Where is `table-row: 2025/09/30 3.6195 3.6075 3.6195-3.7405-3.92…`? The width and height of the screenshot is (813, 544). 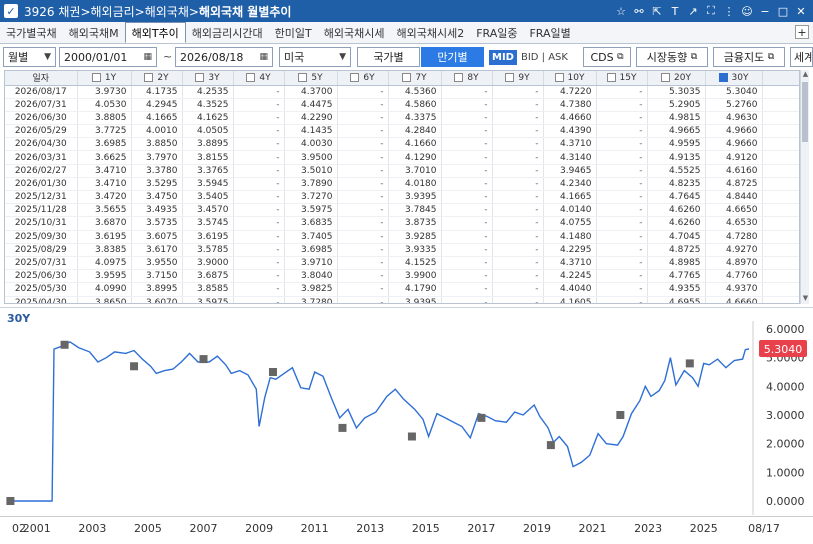 table-row: 2025/09/30 3.6195 3.6075 3.6195-3.7405-3.92… is located at coordinates (402, 237).